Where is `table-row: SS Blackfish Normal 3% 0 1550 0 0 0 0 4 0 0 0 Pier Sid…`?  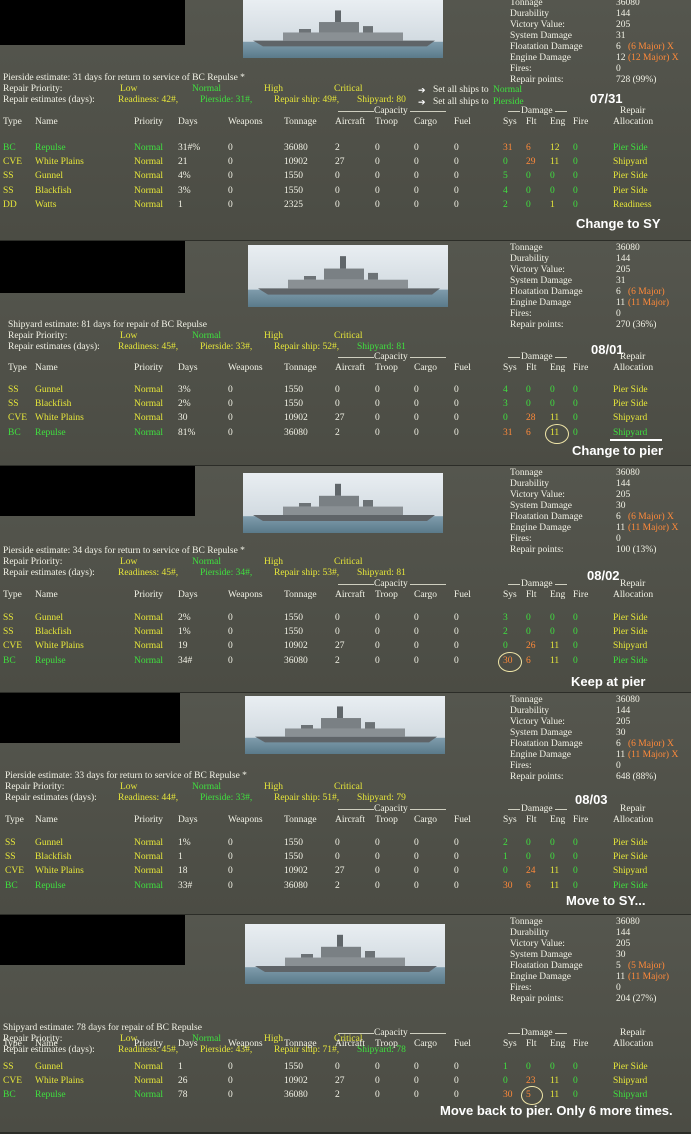
table-row: SS Blackfish Normal 3% 0 1550 0 0 0 0 4 0 0 0 Pier Sid… is located at coordinates (345, 192).